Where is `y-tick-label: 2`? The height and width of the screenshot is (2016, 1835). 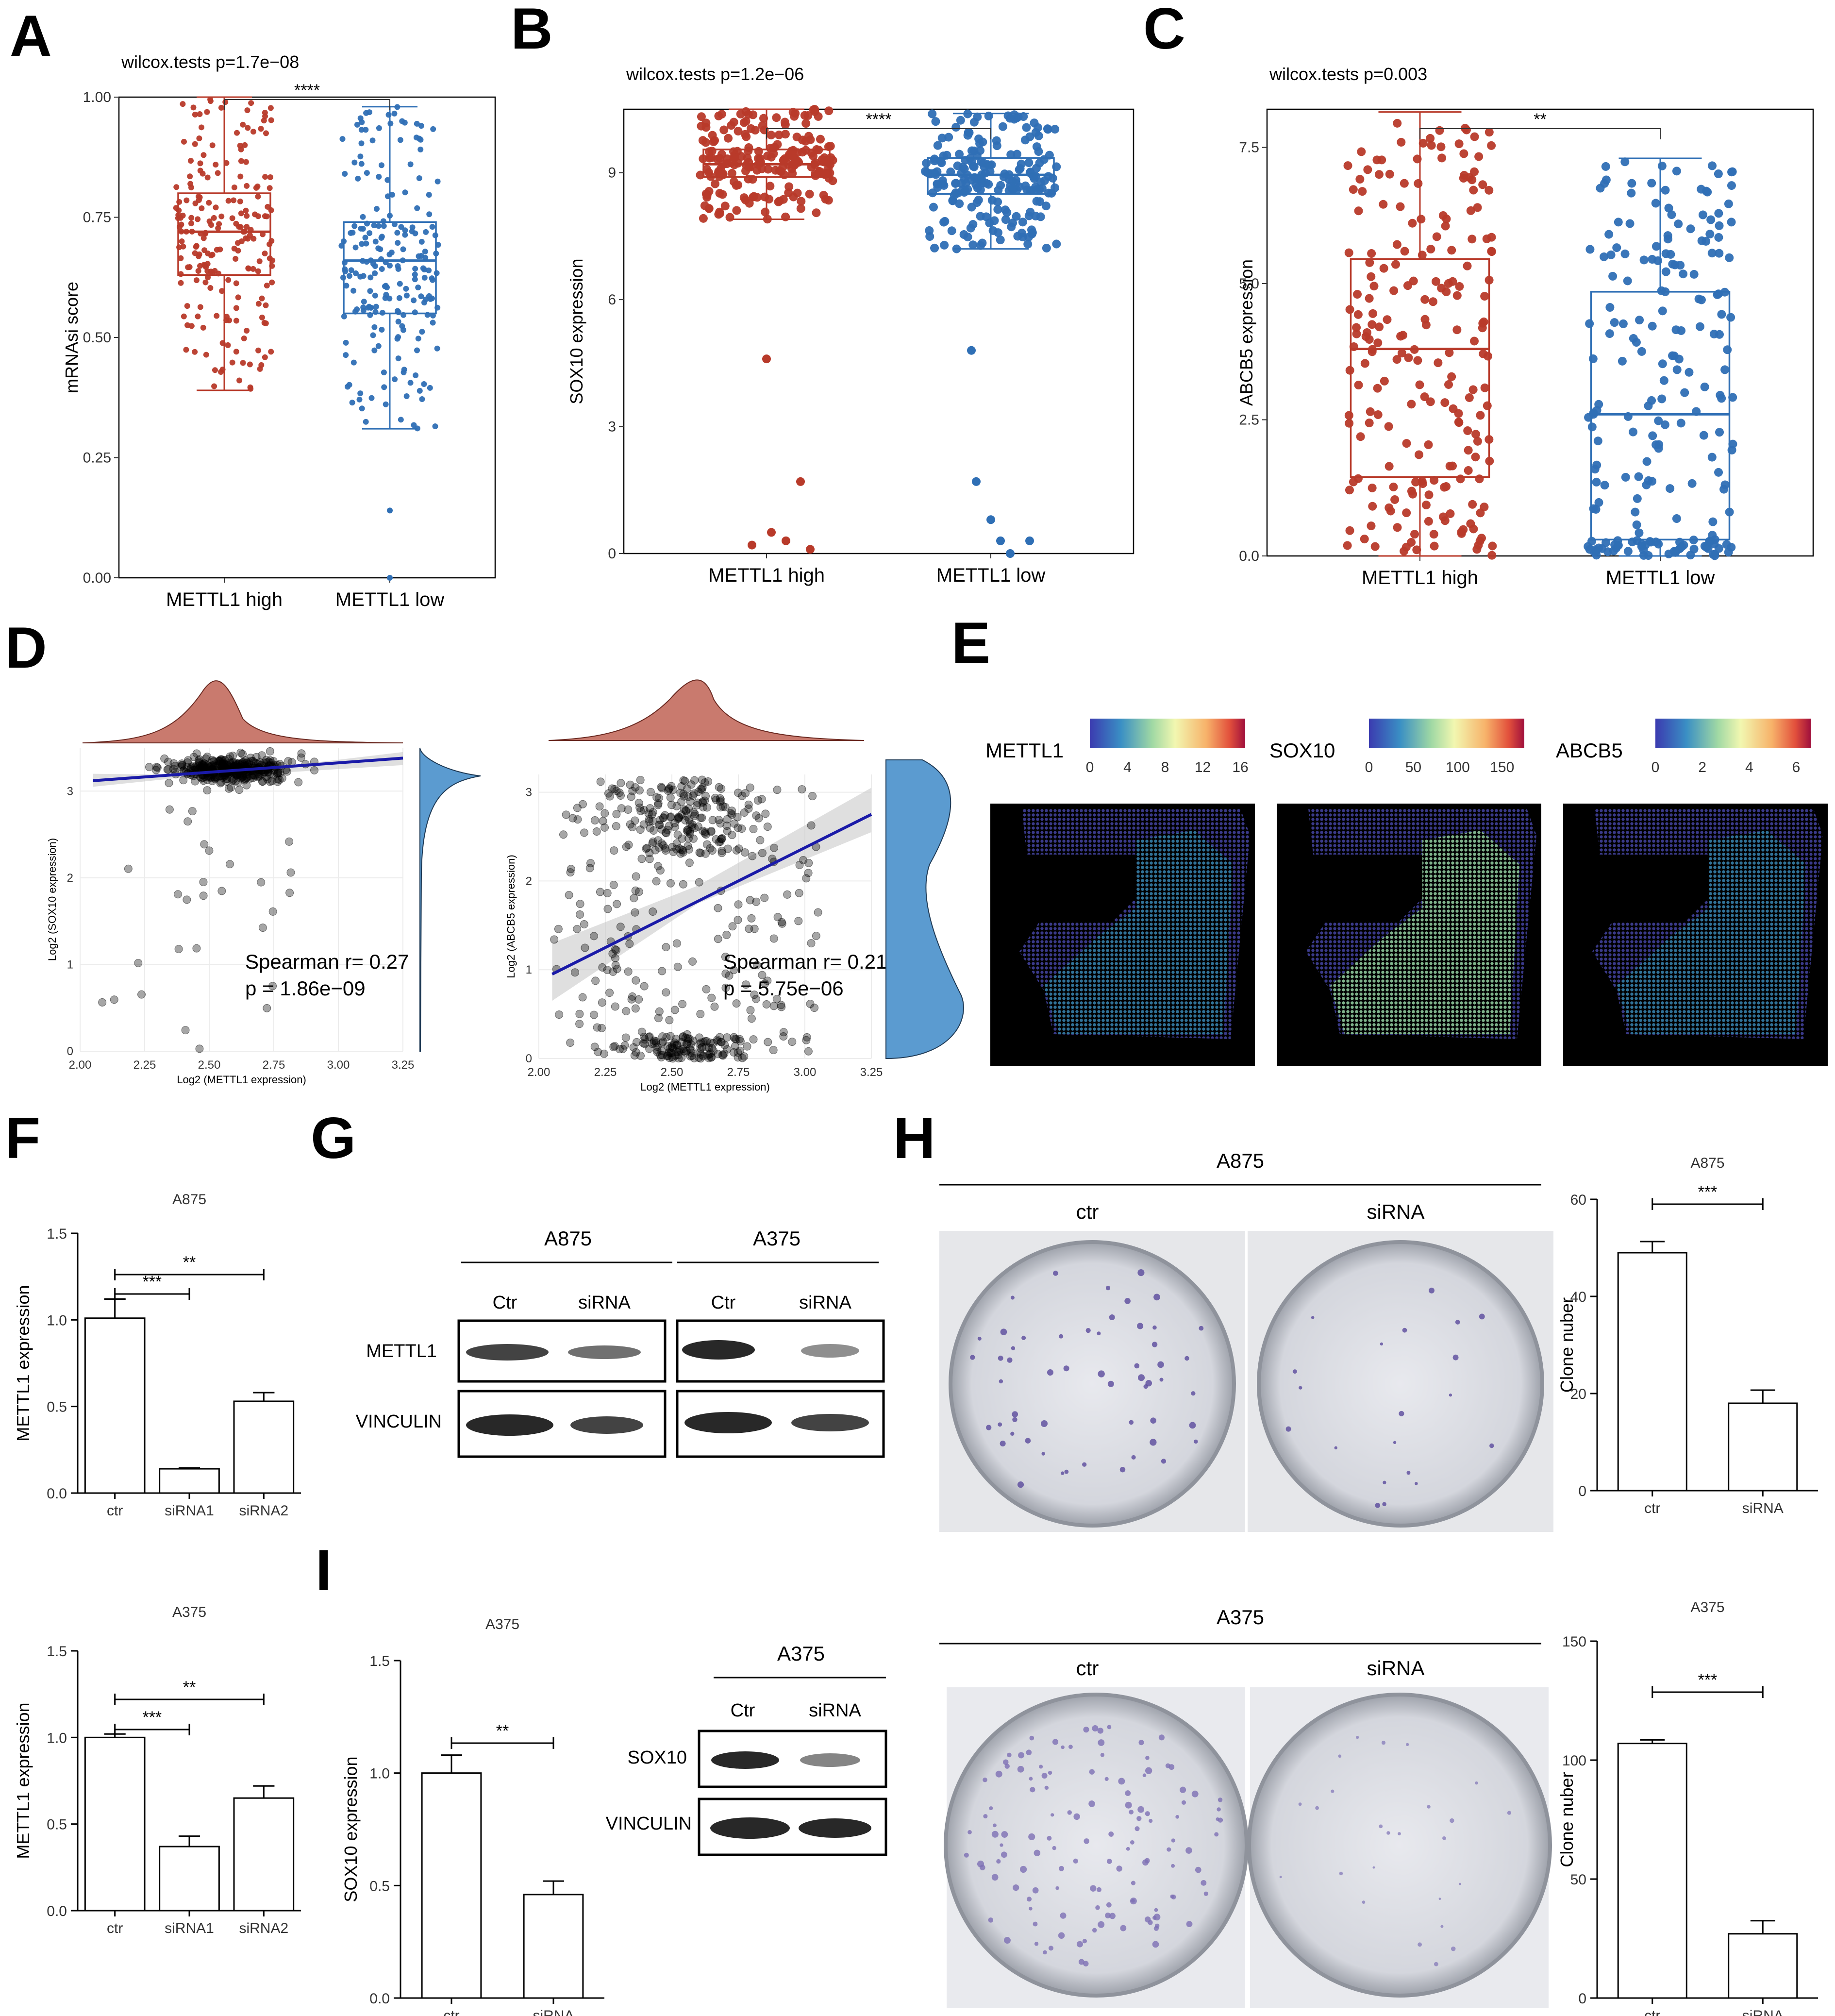 y-tick-label: 2 is located at coordinates (529, 881).